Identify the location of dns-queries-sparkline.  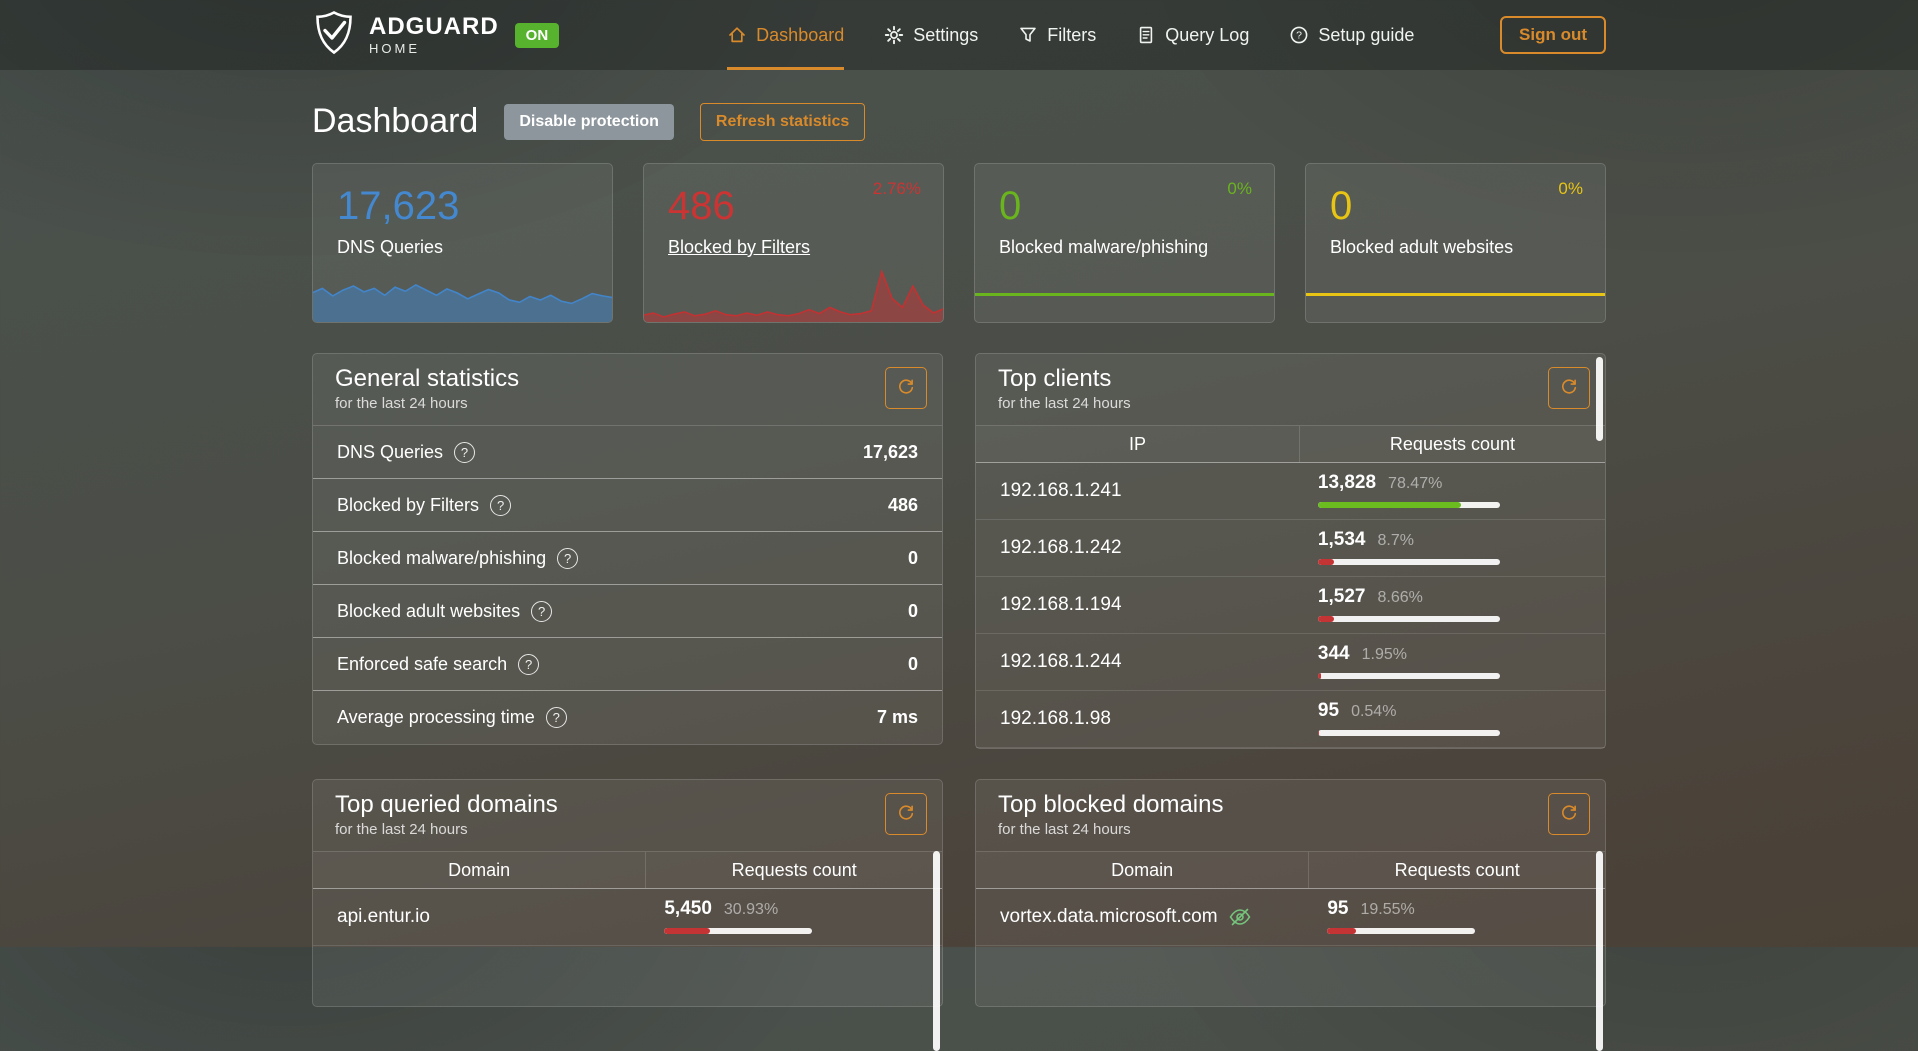
(462, 293).